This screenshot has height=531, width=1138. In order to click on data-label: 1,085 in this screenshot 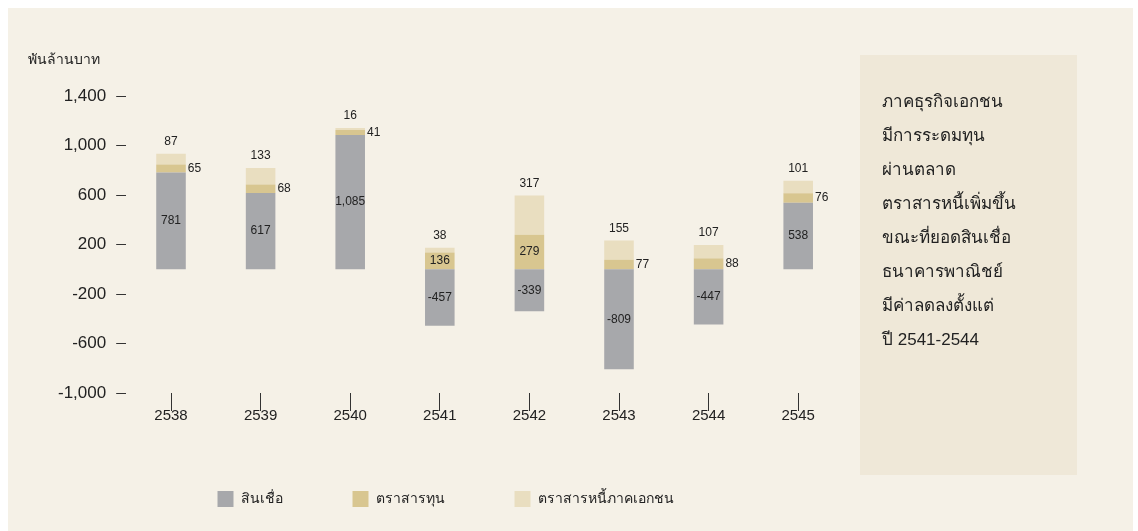, I will do `click(350, 201)`.